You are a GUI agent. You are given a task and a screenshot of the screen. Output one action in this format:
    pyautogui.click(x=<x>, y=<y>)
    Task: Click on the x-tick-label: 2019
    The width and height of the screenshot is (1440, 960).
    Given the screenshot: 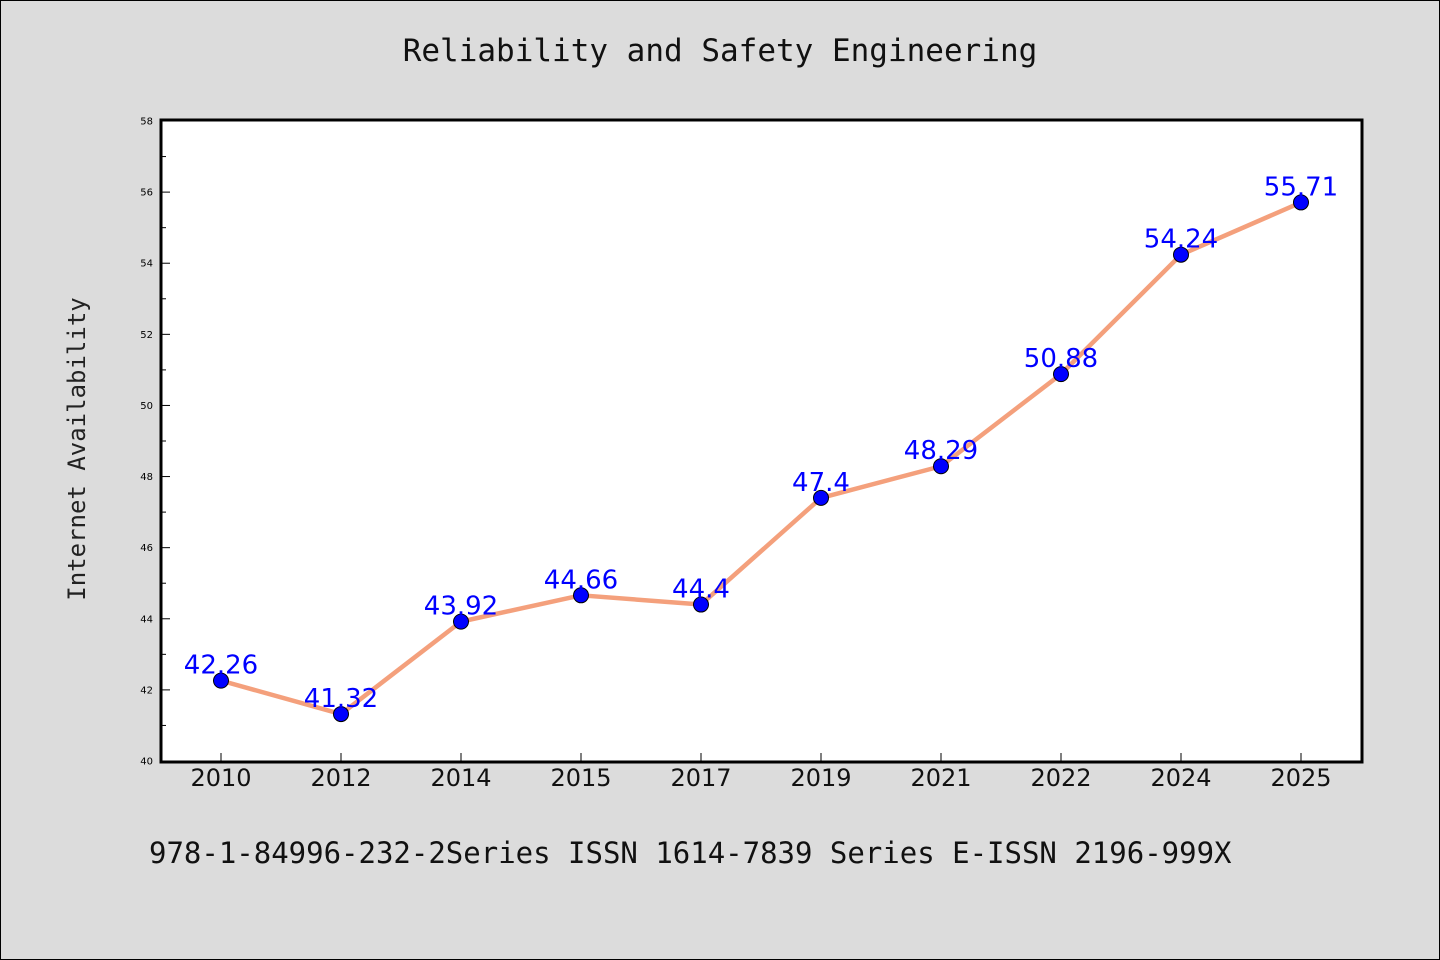 What is the action you would take?
    pyautogui.click(x=820, y=778)
    